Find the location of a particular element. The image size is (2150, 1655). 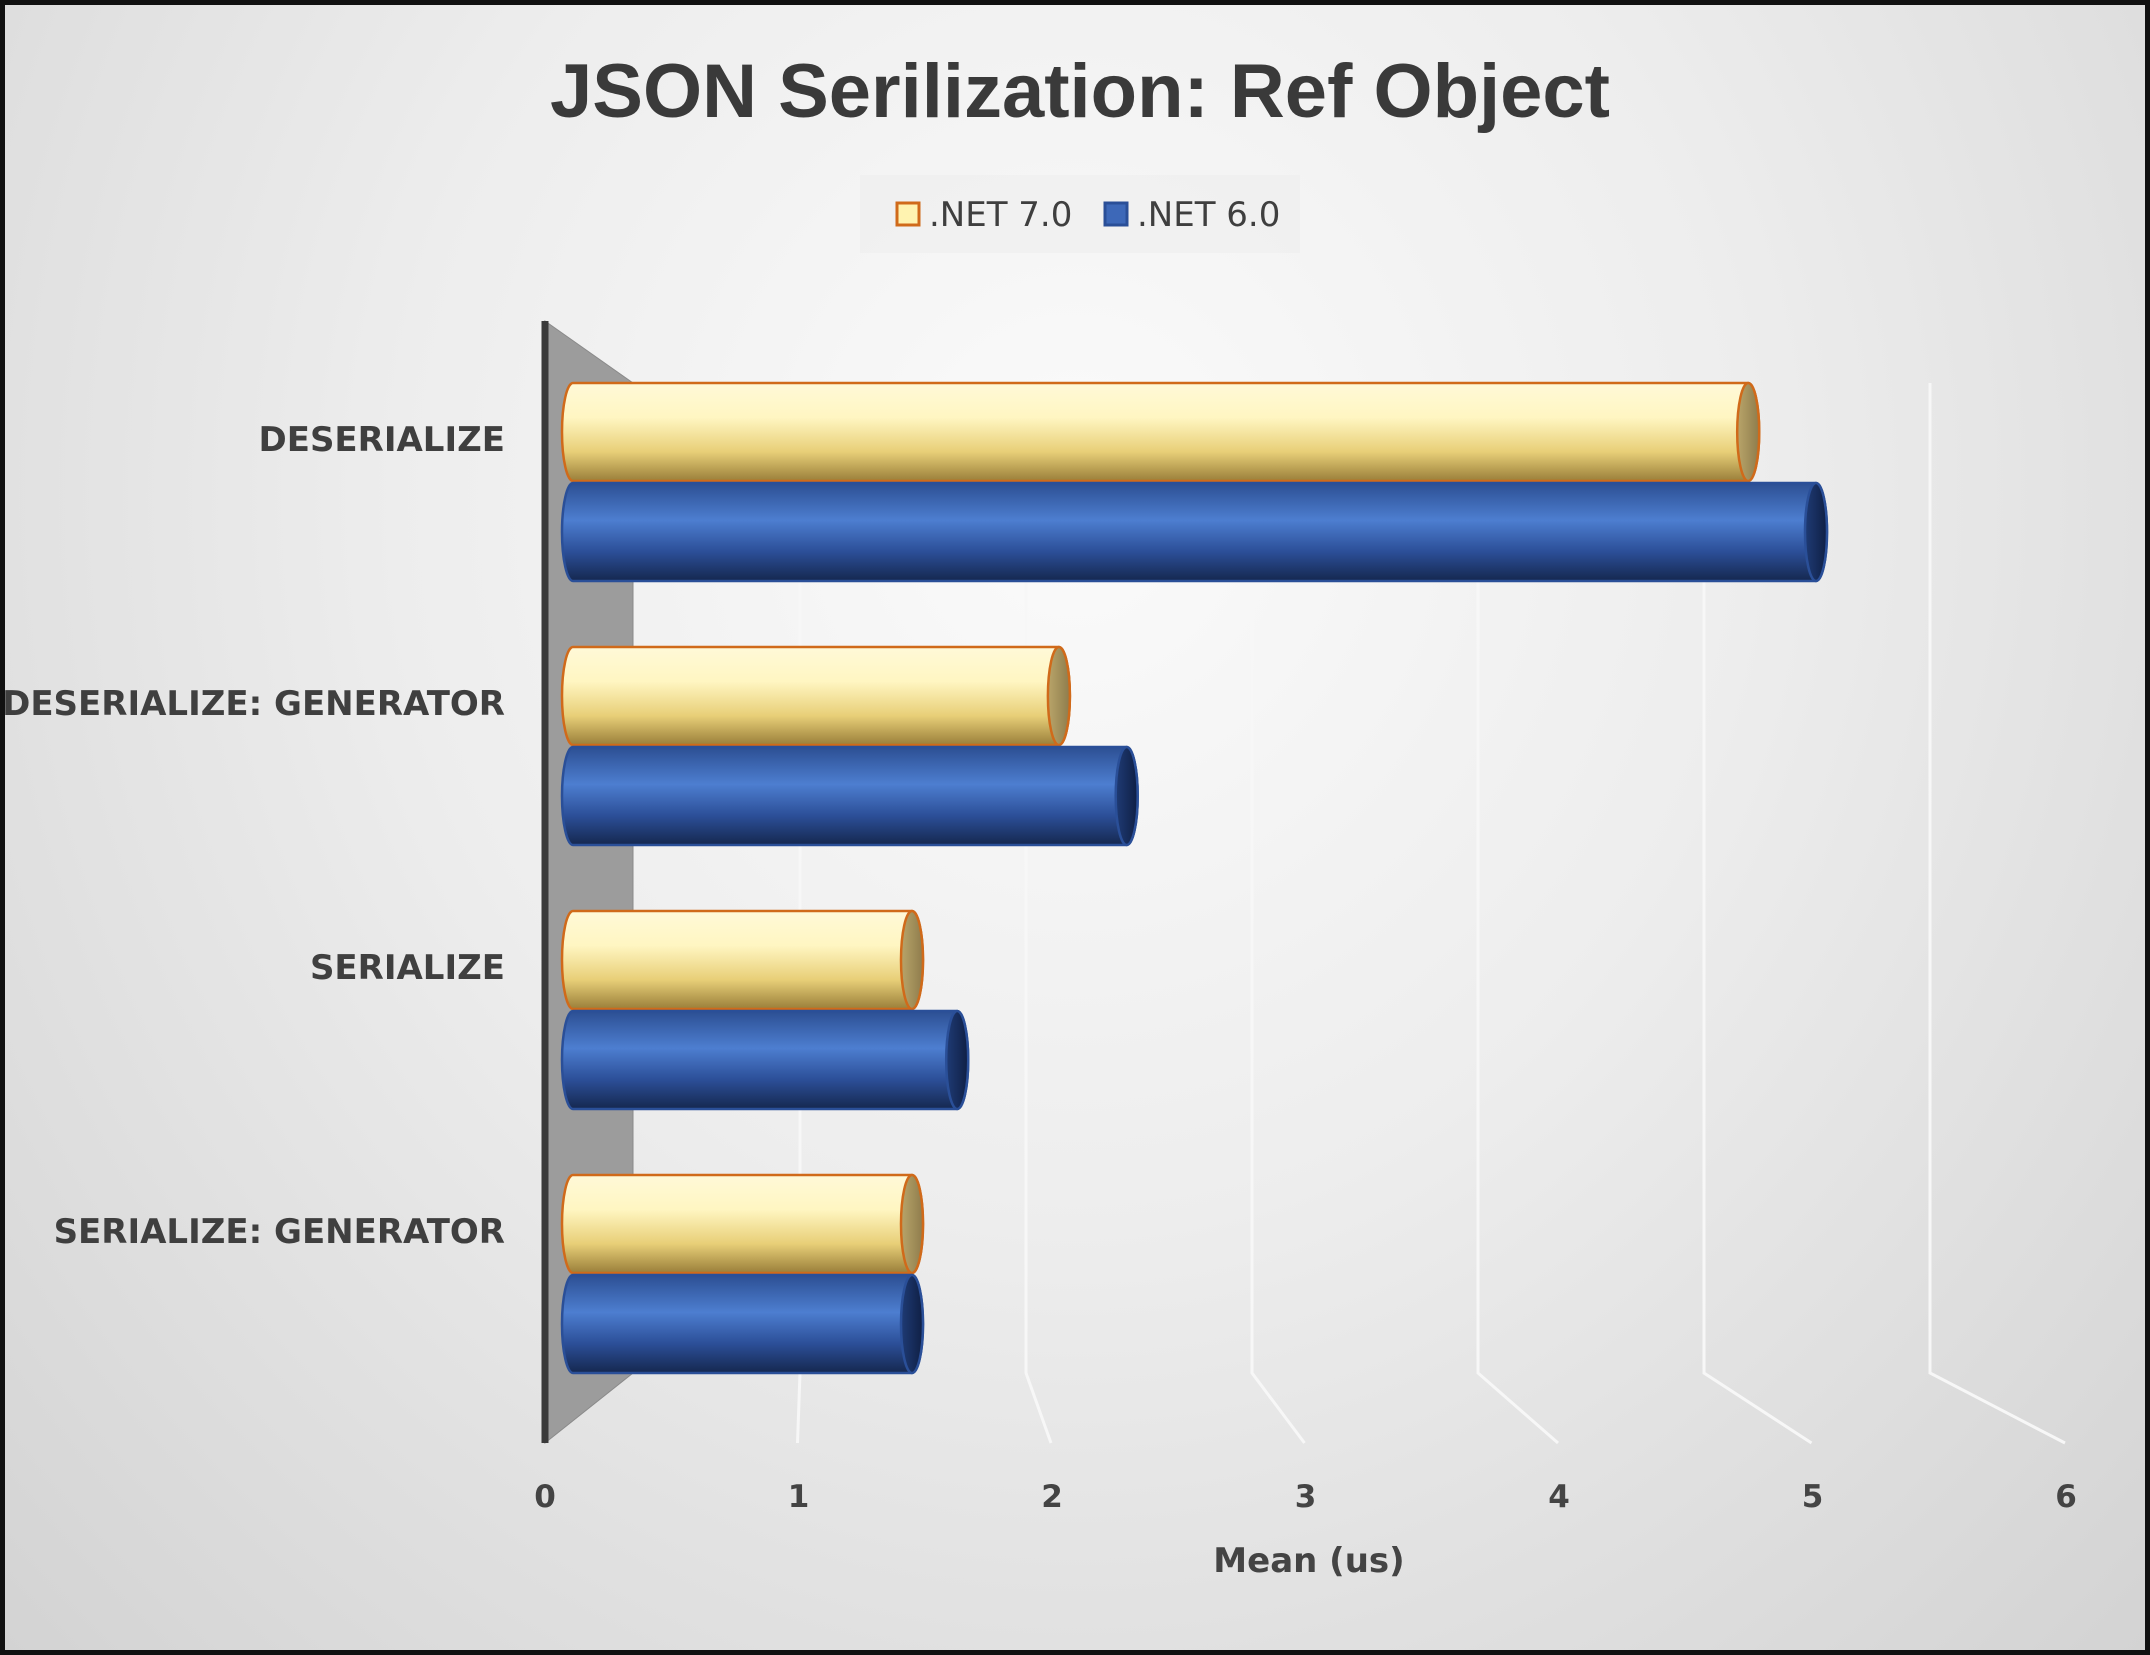

x-tick-label: 3 is located at coordinates (1306, 1497).